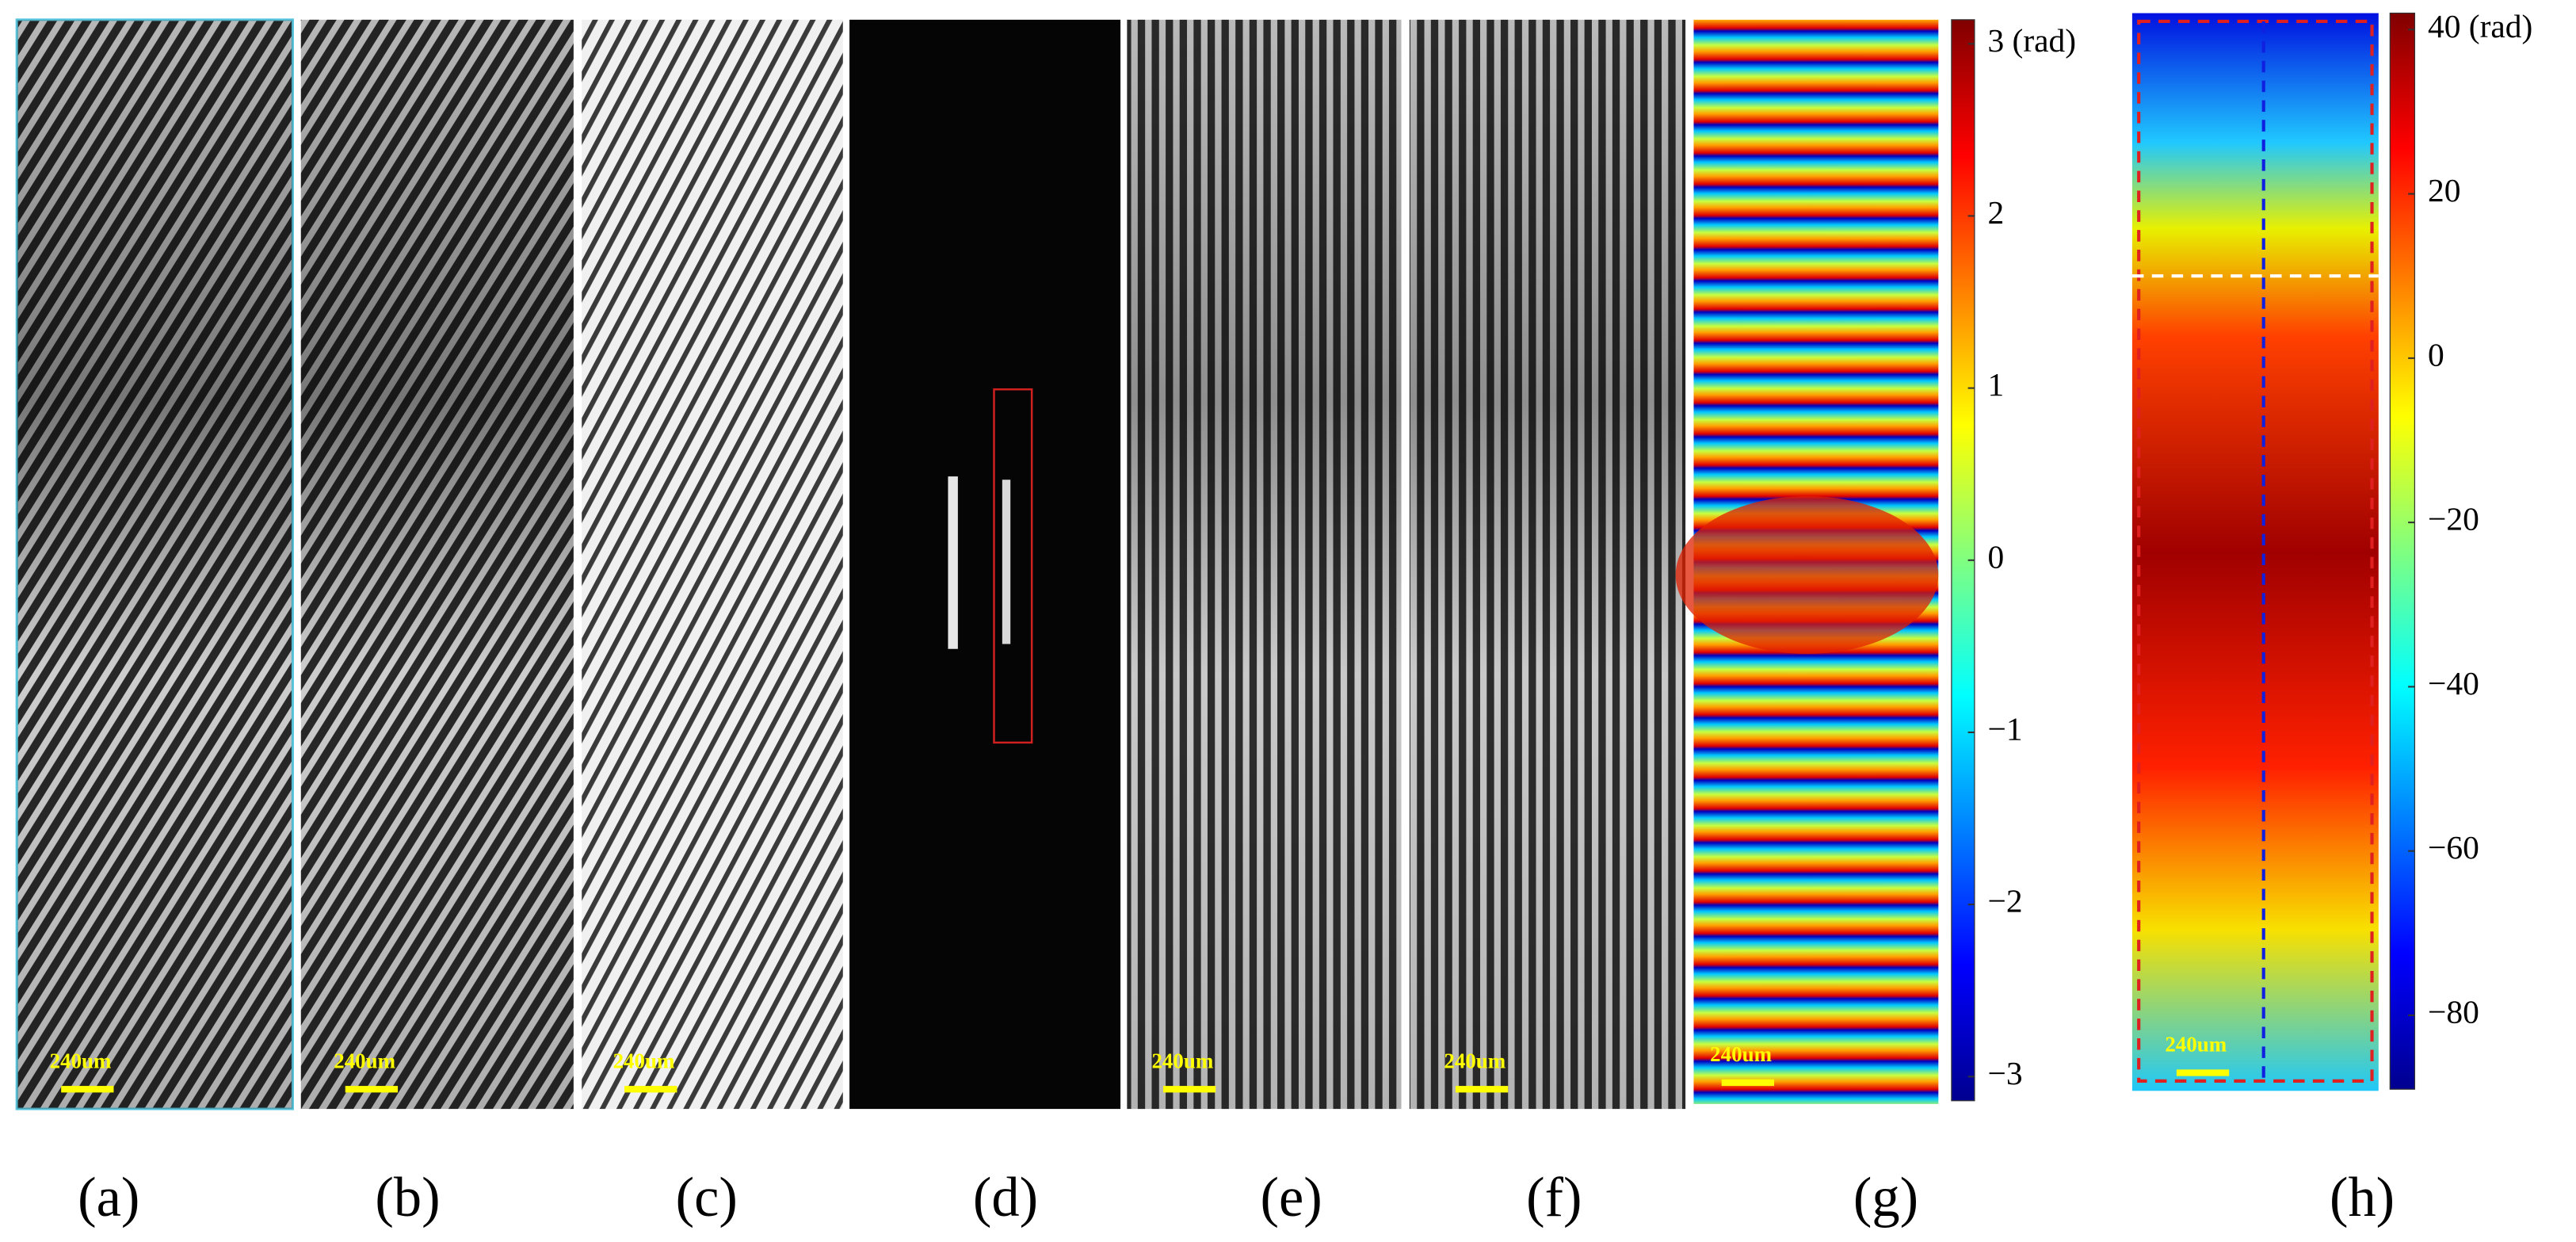  I want to click on panel-label: (b), so click(407, 1198).